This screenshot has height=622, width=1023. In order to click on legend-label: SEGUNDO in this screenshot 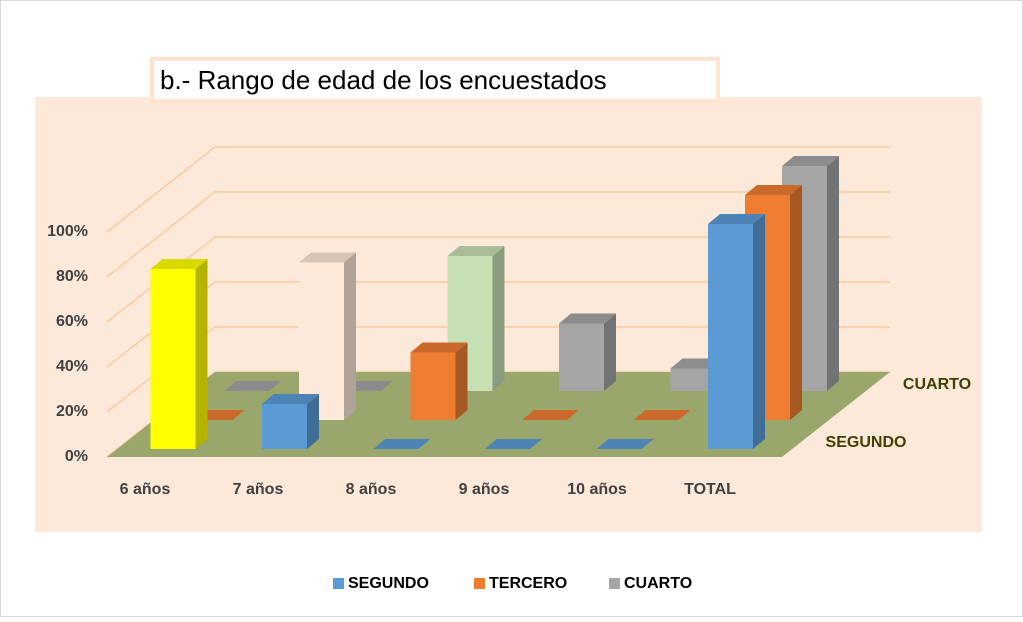, I will do `click(388, 583)`.